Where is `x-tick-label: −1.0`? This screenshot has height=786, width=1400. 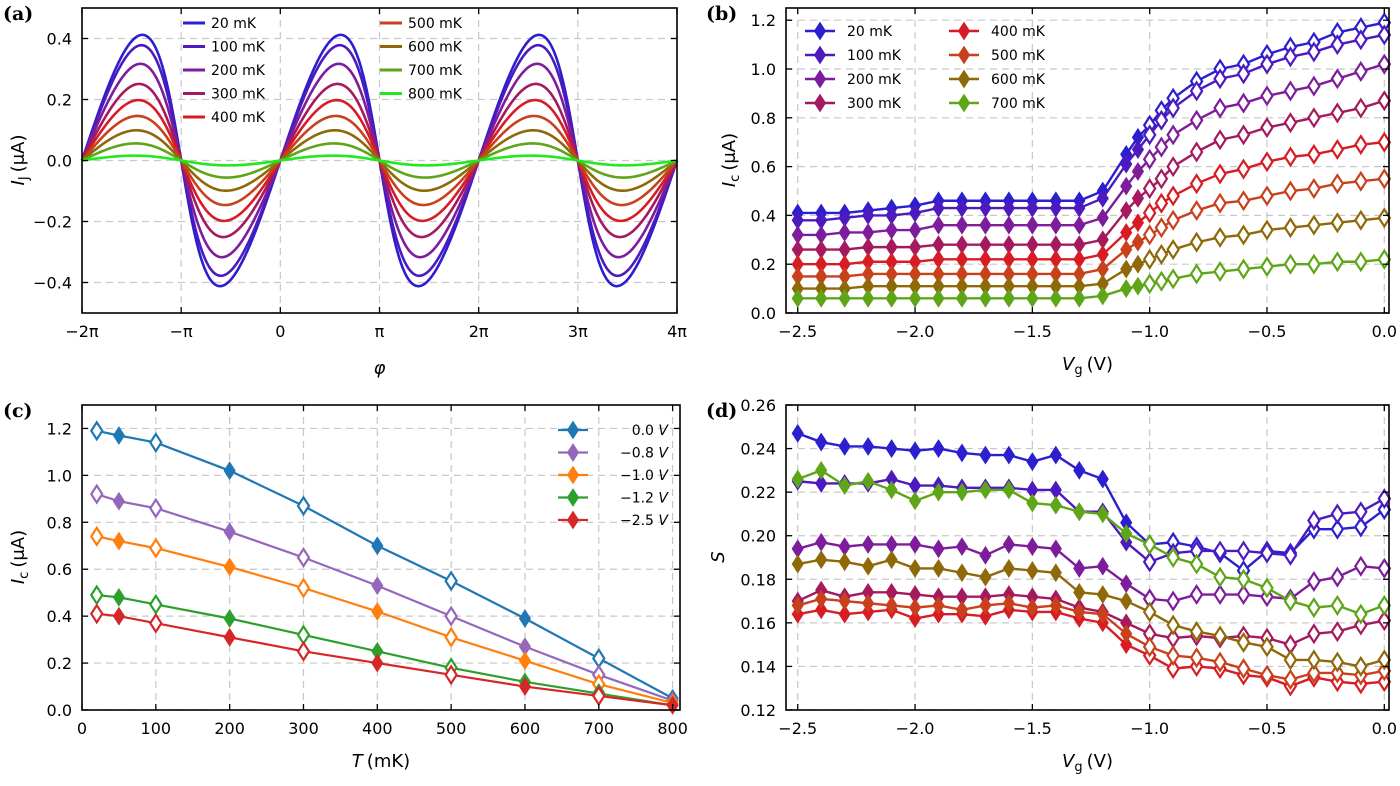 x-tick-label: −1.0 is located at coordinates (1149, 728).